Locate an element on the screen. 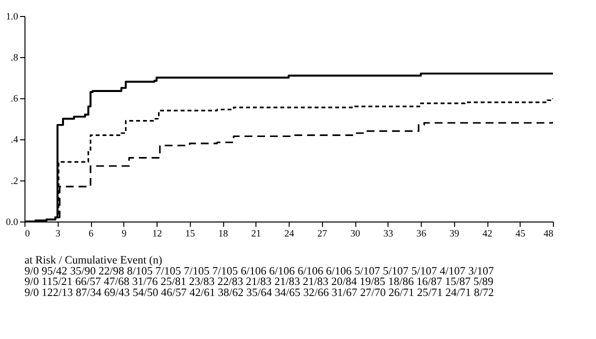 This screenshot has height=339, width=596. y-tick-label: 1.0 is located at coordinates (12, 16).